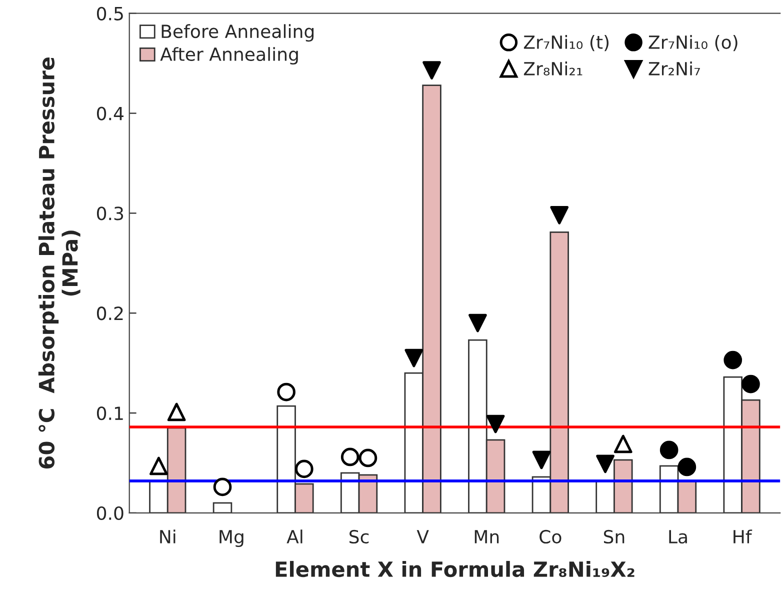 The height and width of the screenshot is (607, 784). I want to click on y-tick-label: 0.3, so click(110, 213).